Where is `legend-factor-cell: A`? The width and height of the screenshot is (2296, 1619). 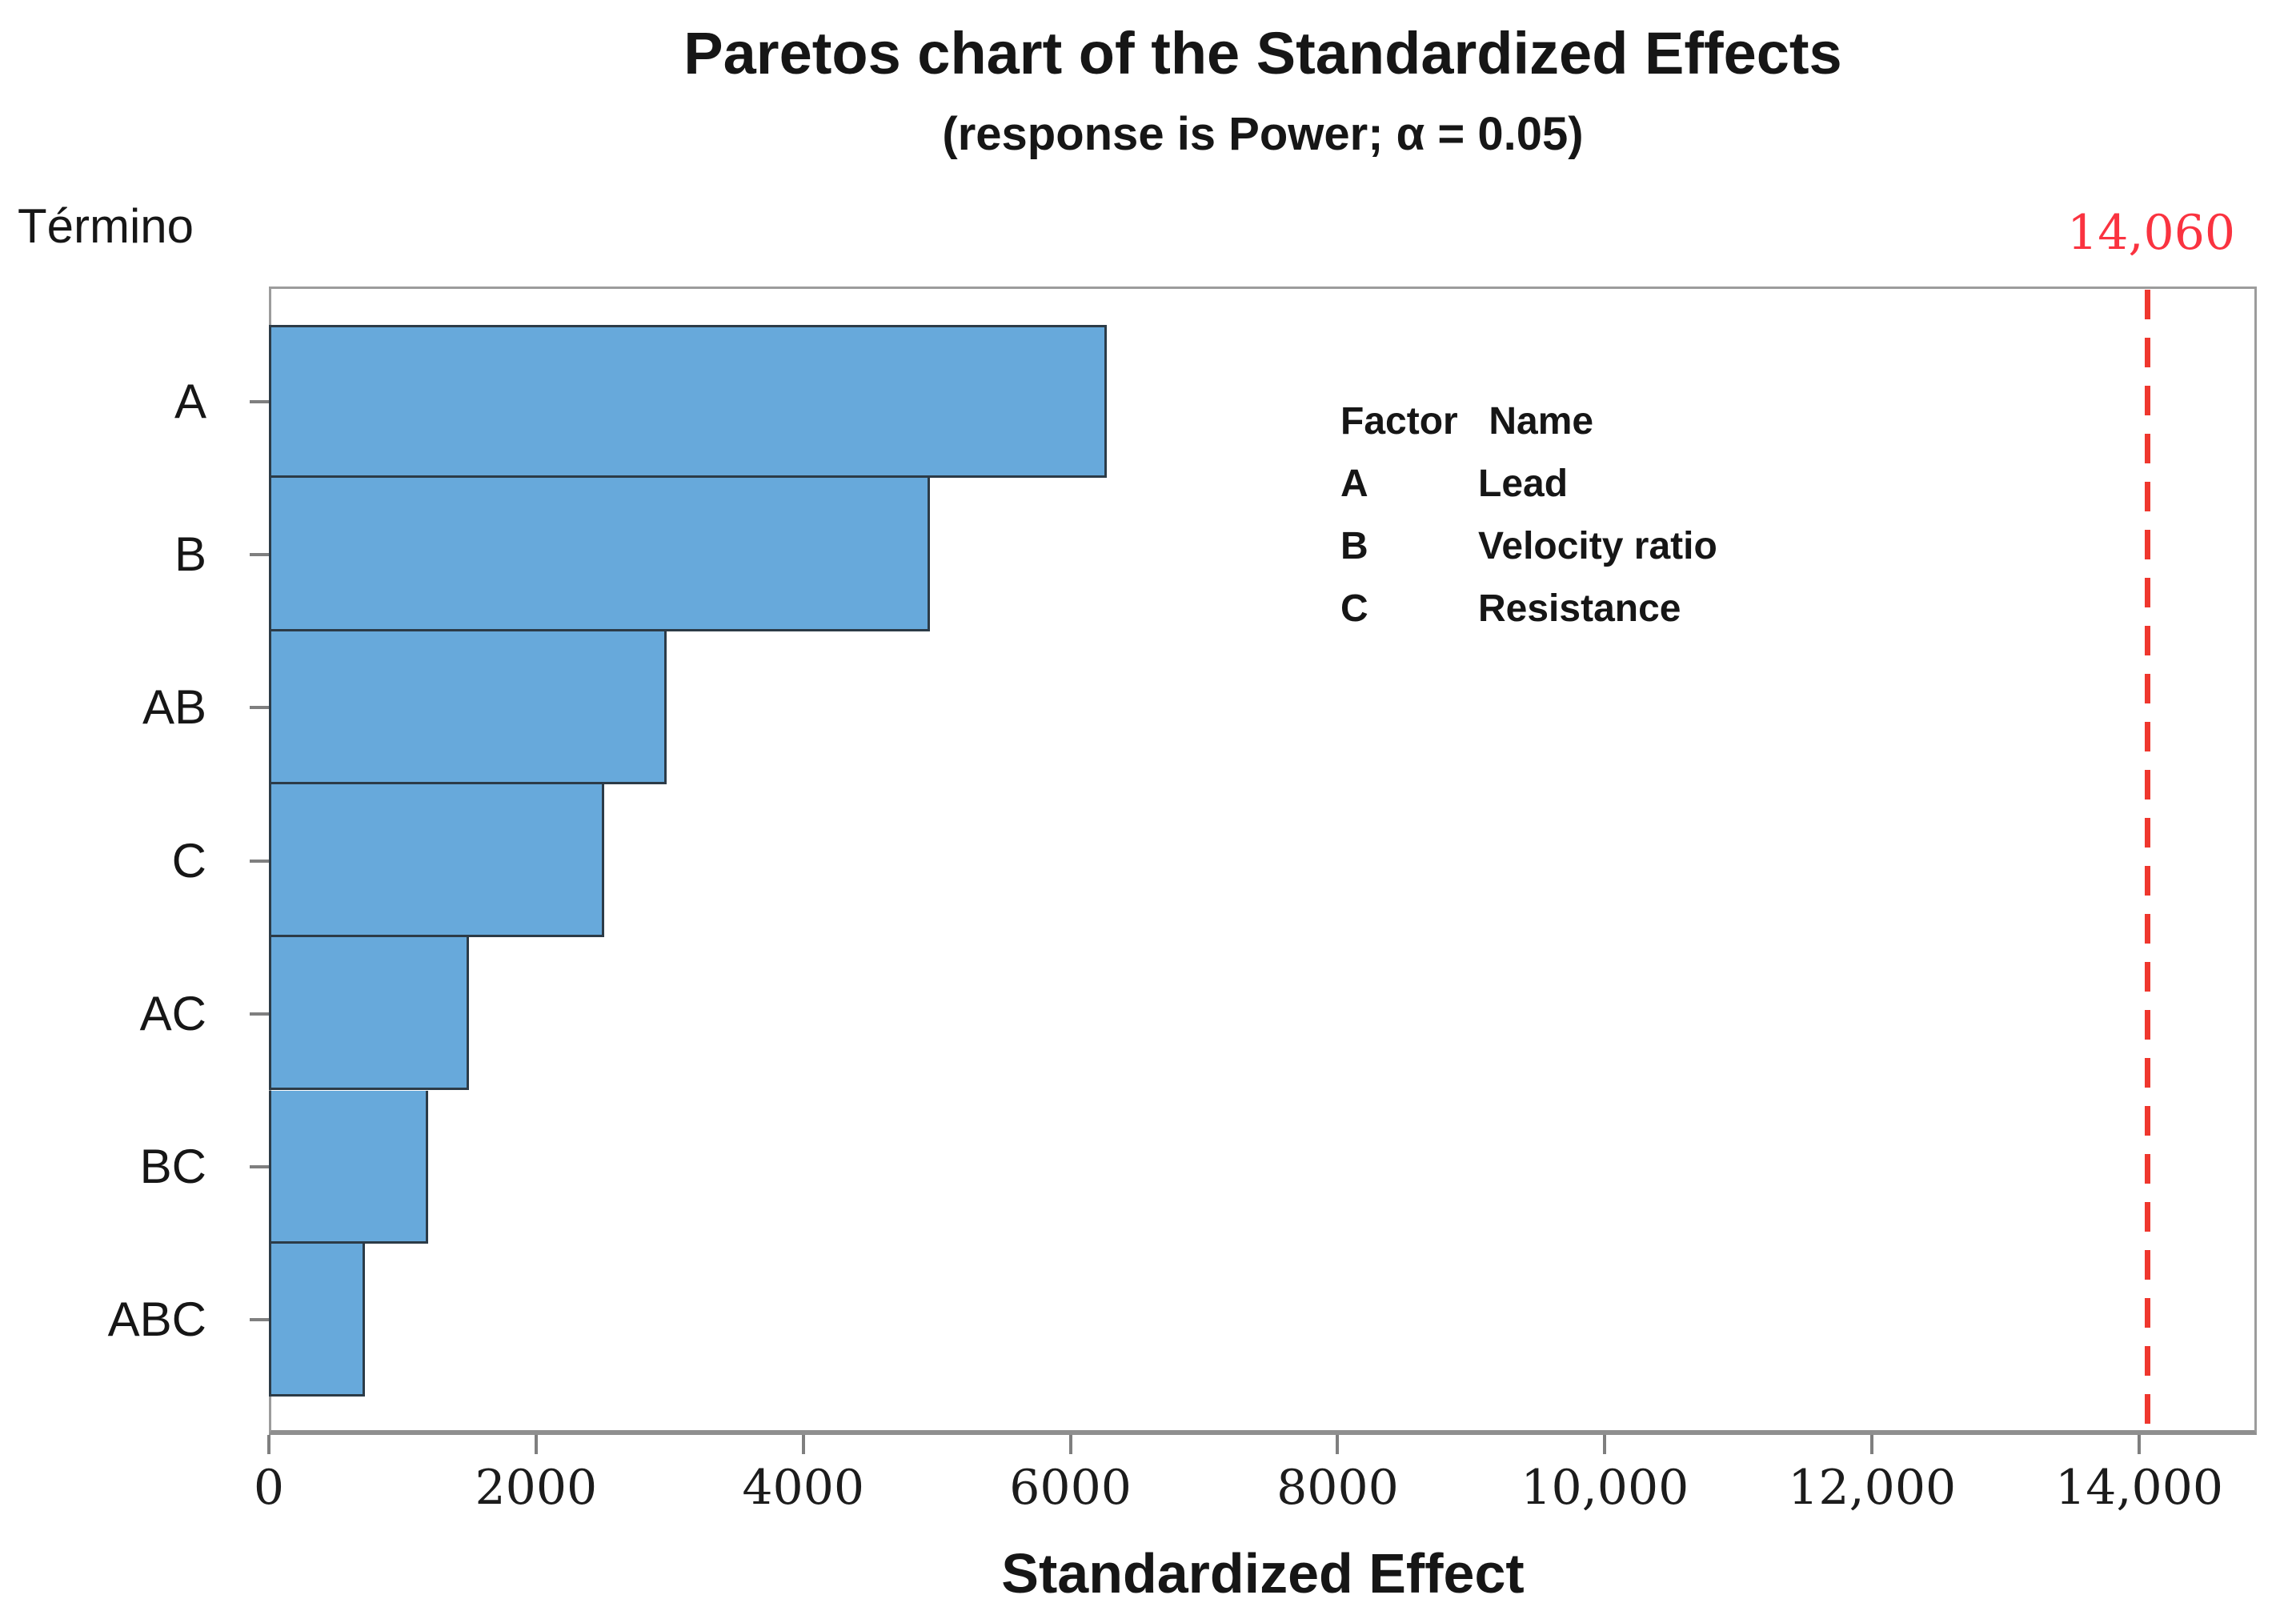 legend-factor-cell: A is located at coordinates (1354, 484).